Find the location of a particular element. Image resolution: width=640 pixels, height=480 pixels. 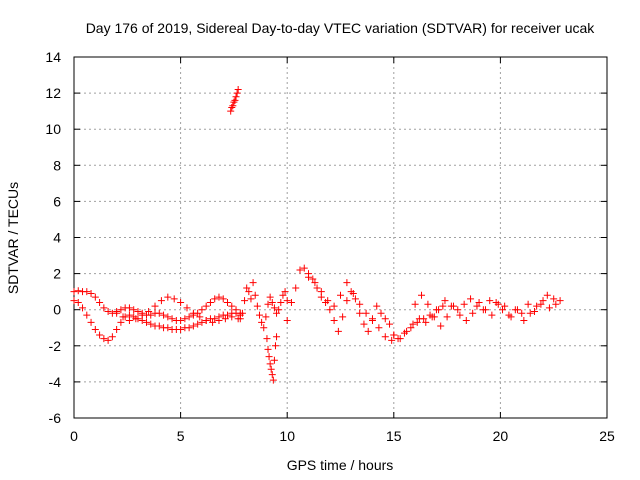

x-tick-label: 10 is located at coordinates (287, 436).